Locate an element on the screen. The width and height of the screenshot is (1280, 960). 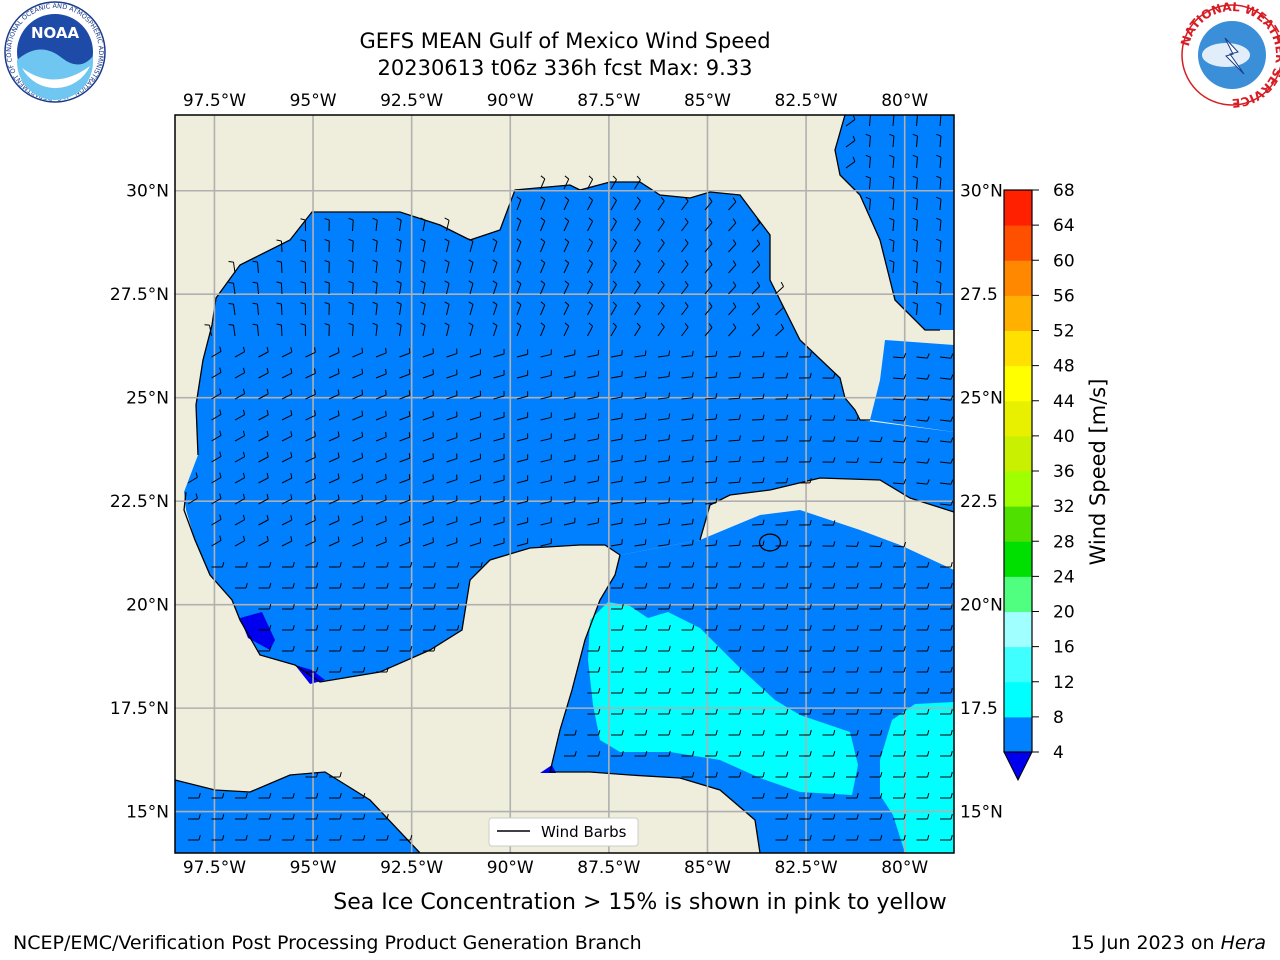
lon-tick-bottom-1: 95°W is located at coordinates (313, 868).